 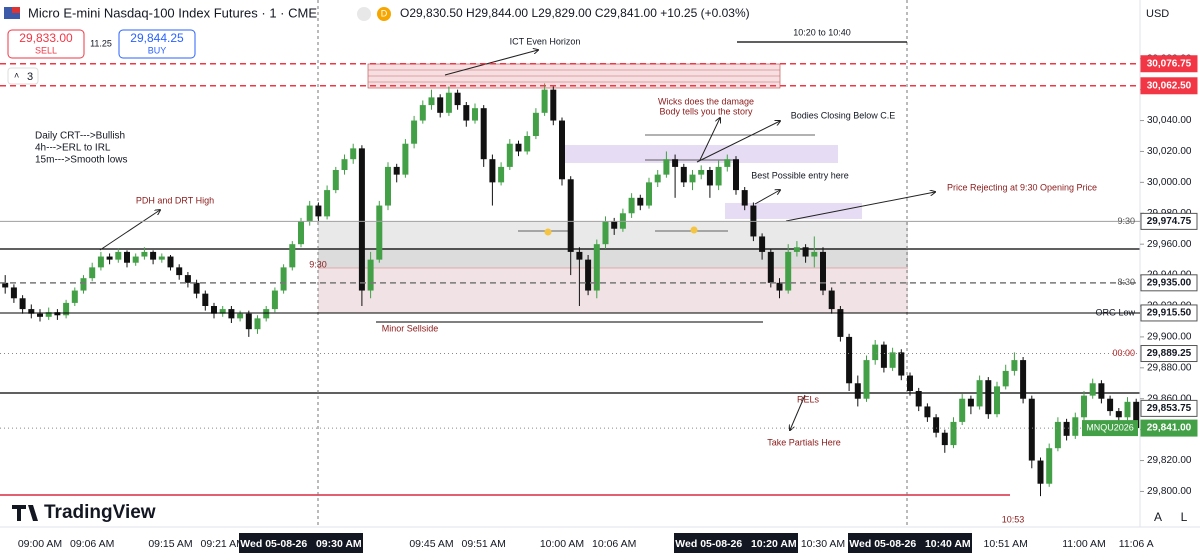 I want to click on annotation: Daily CRT--->Bullish, so click(x=80, y=136).